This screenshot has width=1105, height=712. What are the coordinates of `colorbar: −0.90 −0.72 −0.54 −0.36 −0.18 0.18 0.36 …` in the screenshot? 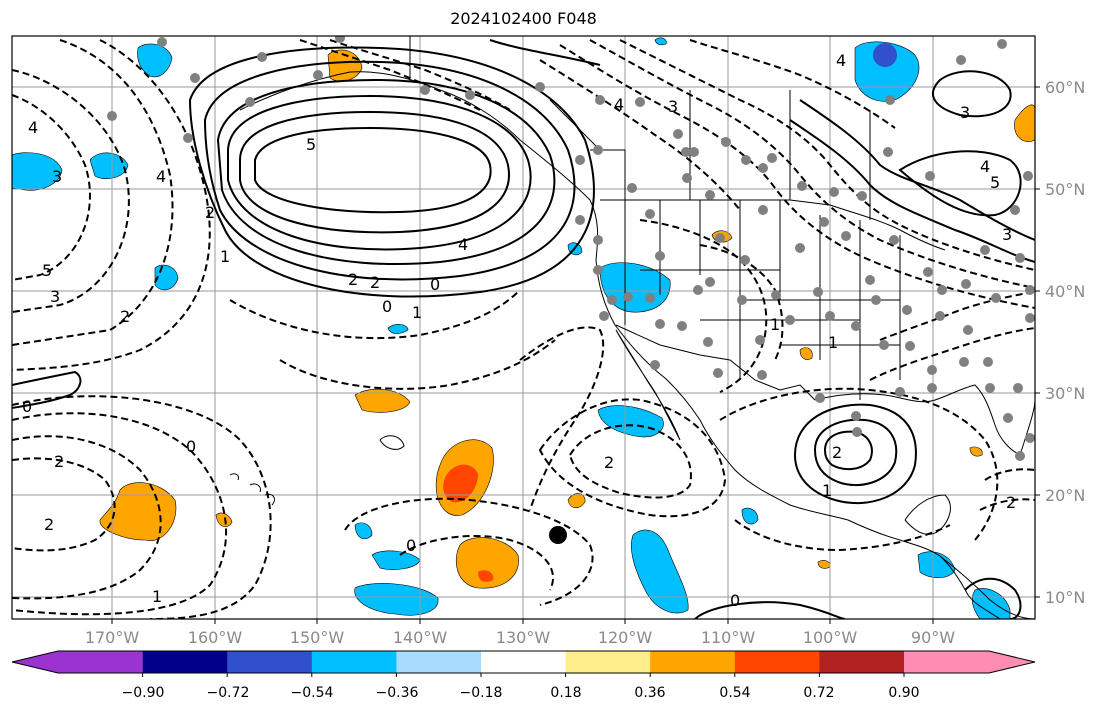 It's located at (523, 675).